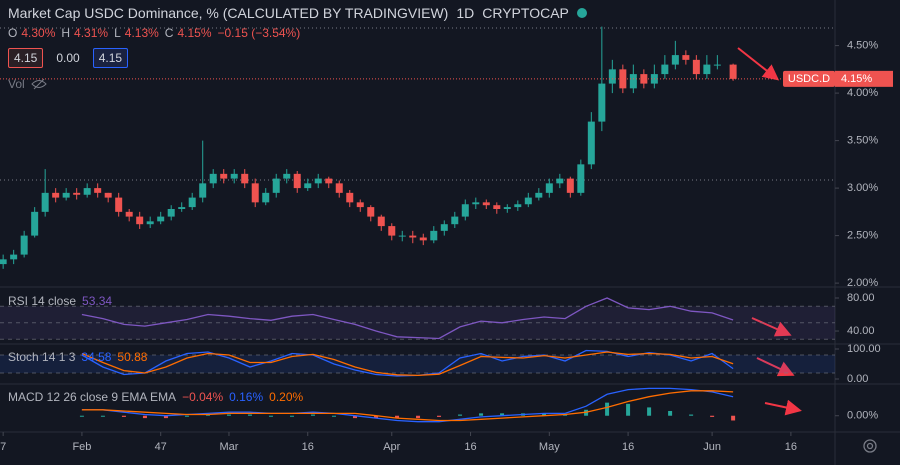  I want to click on indicator-title: Stoch 14 1 3, so click(42, 357).